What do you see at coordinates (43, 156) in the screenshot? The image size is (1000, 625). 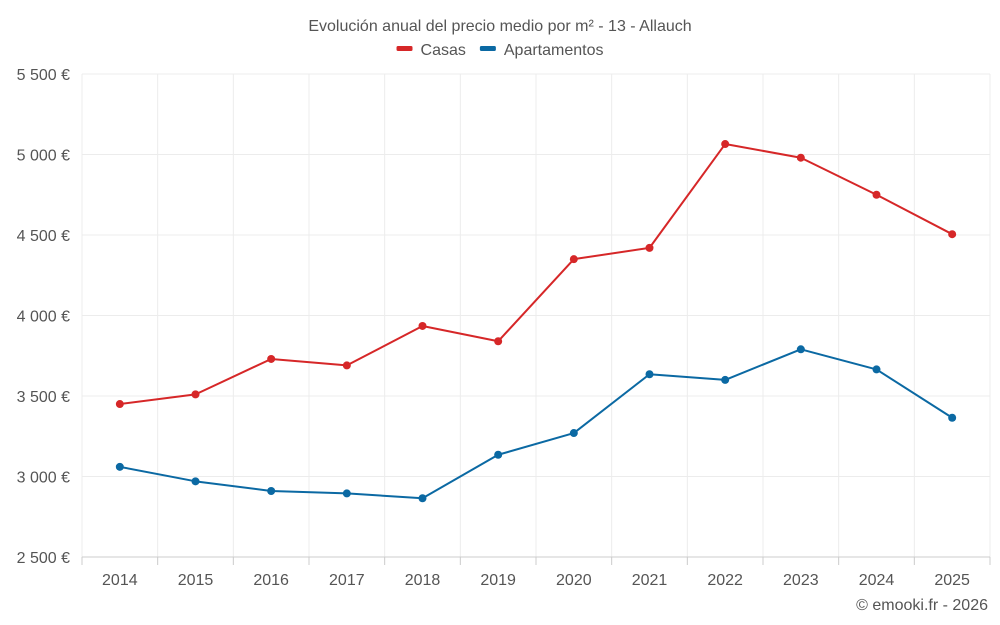 I see `y-tick-label: 5 000 €` at bounding box center [43, 156].